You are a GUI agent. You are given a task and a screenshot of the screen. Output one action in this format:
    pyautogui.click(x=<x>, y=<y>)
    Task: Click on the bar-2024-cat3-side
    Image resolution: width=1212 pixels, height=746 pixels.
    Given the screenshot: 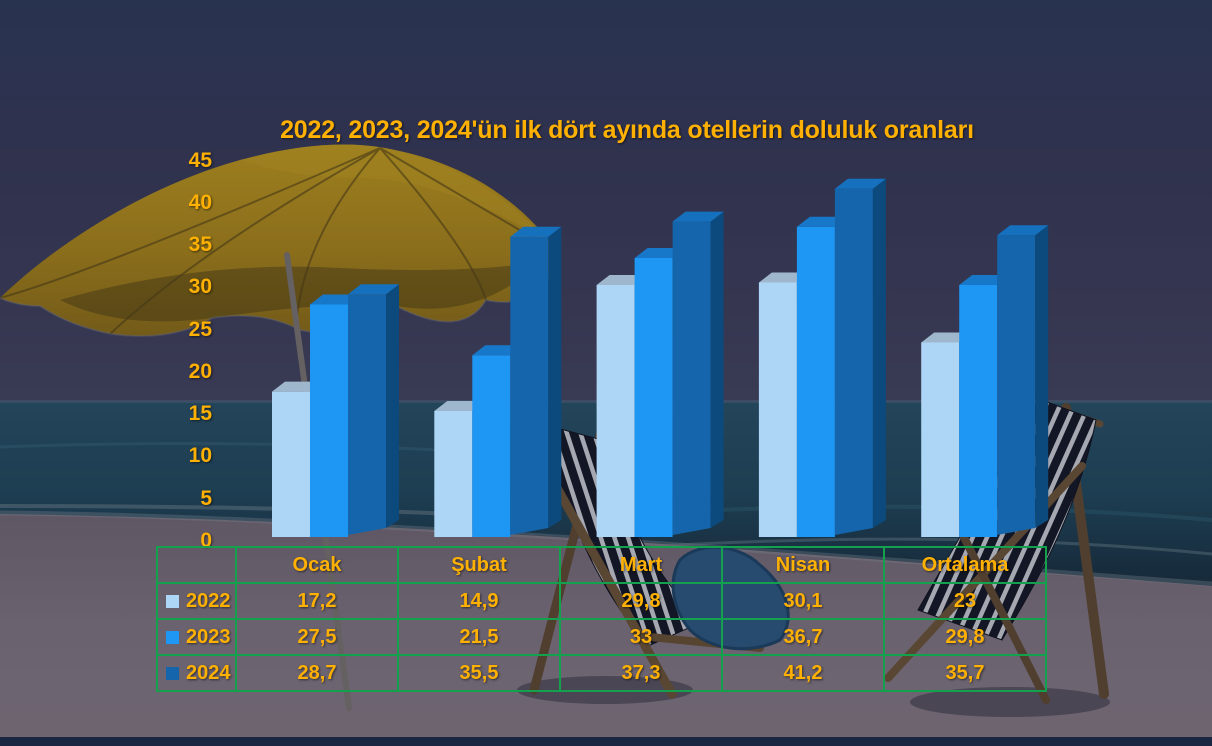 What is the action you would take?
    pyautogui.click(x=717, y=369)
    